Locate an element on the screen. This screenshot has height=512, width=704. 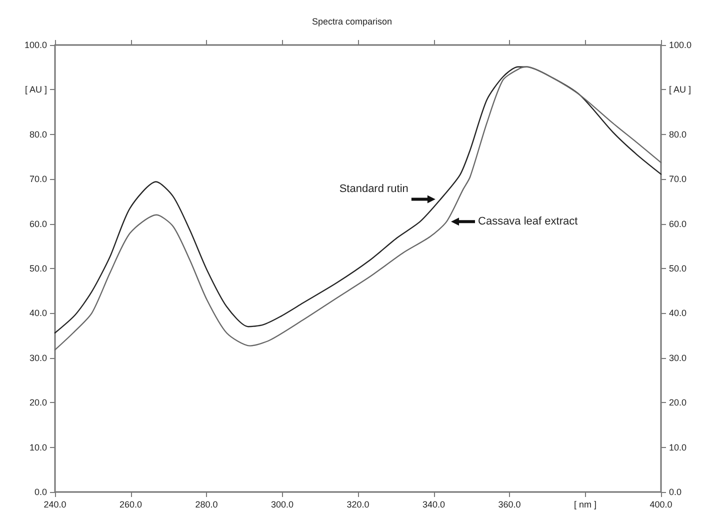
y-tick-label: 70.0 is located at coordinates (38, 179).